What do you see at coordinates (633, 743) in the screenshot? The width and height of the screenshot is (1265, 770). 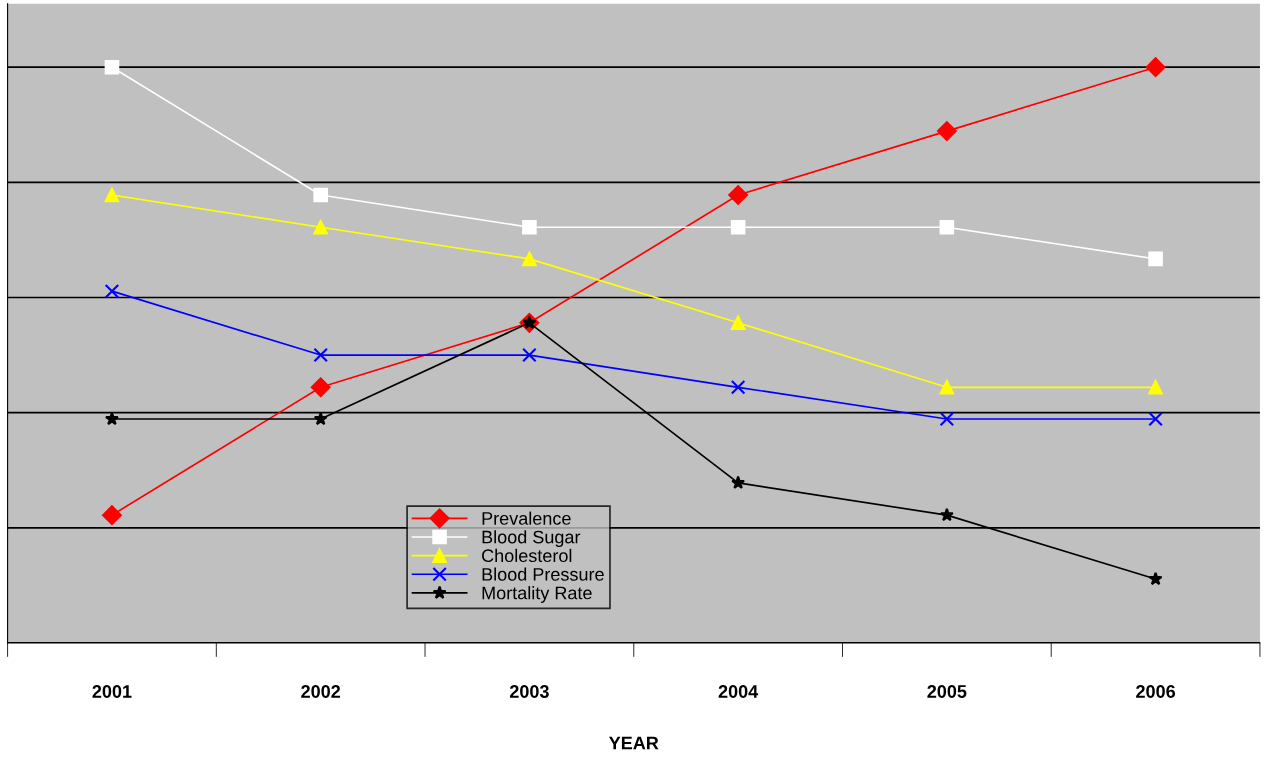 I see `x-axis-title: YEAR` at bounding box center [633, 743].